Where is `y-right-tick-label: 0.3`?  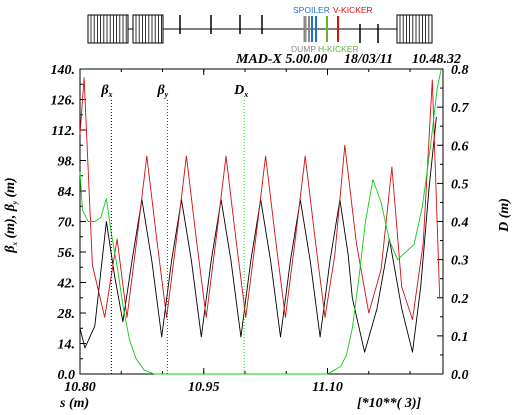 y-right-tick-label: 0.3 is located at coordinates (460, 261).